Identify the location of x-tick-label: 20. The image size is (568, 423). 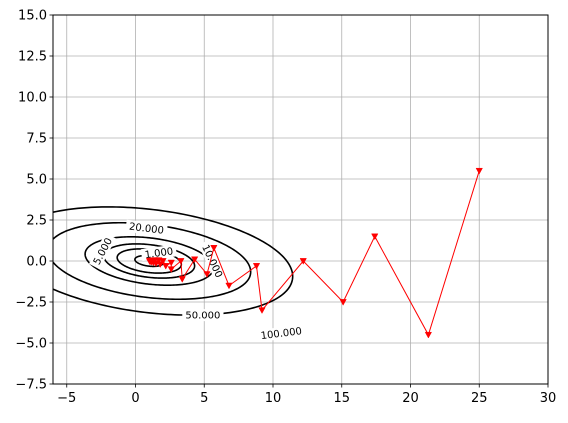
(410, 398).